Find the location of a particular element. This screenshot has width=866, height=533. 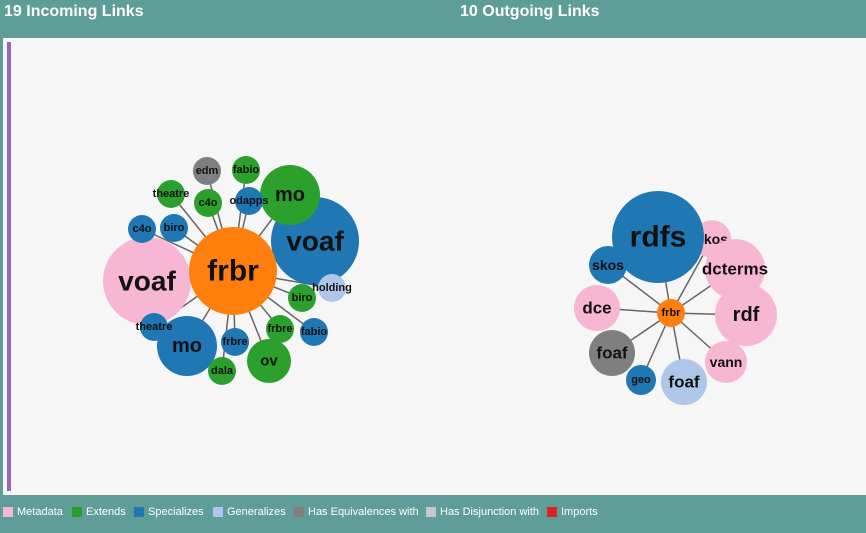

incoming-node-label: odapps is located at coordinates (248, 201).